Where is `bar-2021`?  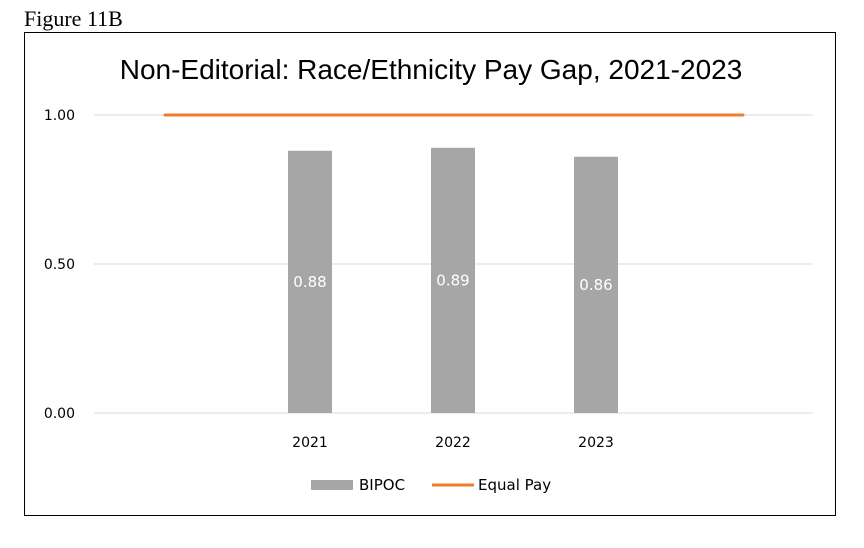
bar-2021 is located at coordinates (310, 281).